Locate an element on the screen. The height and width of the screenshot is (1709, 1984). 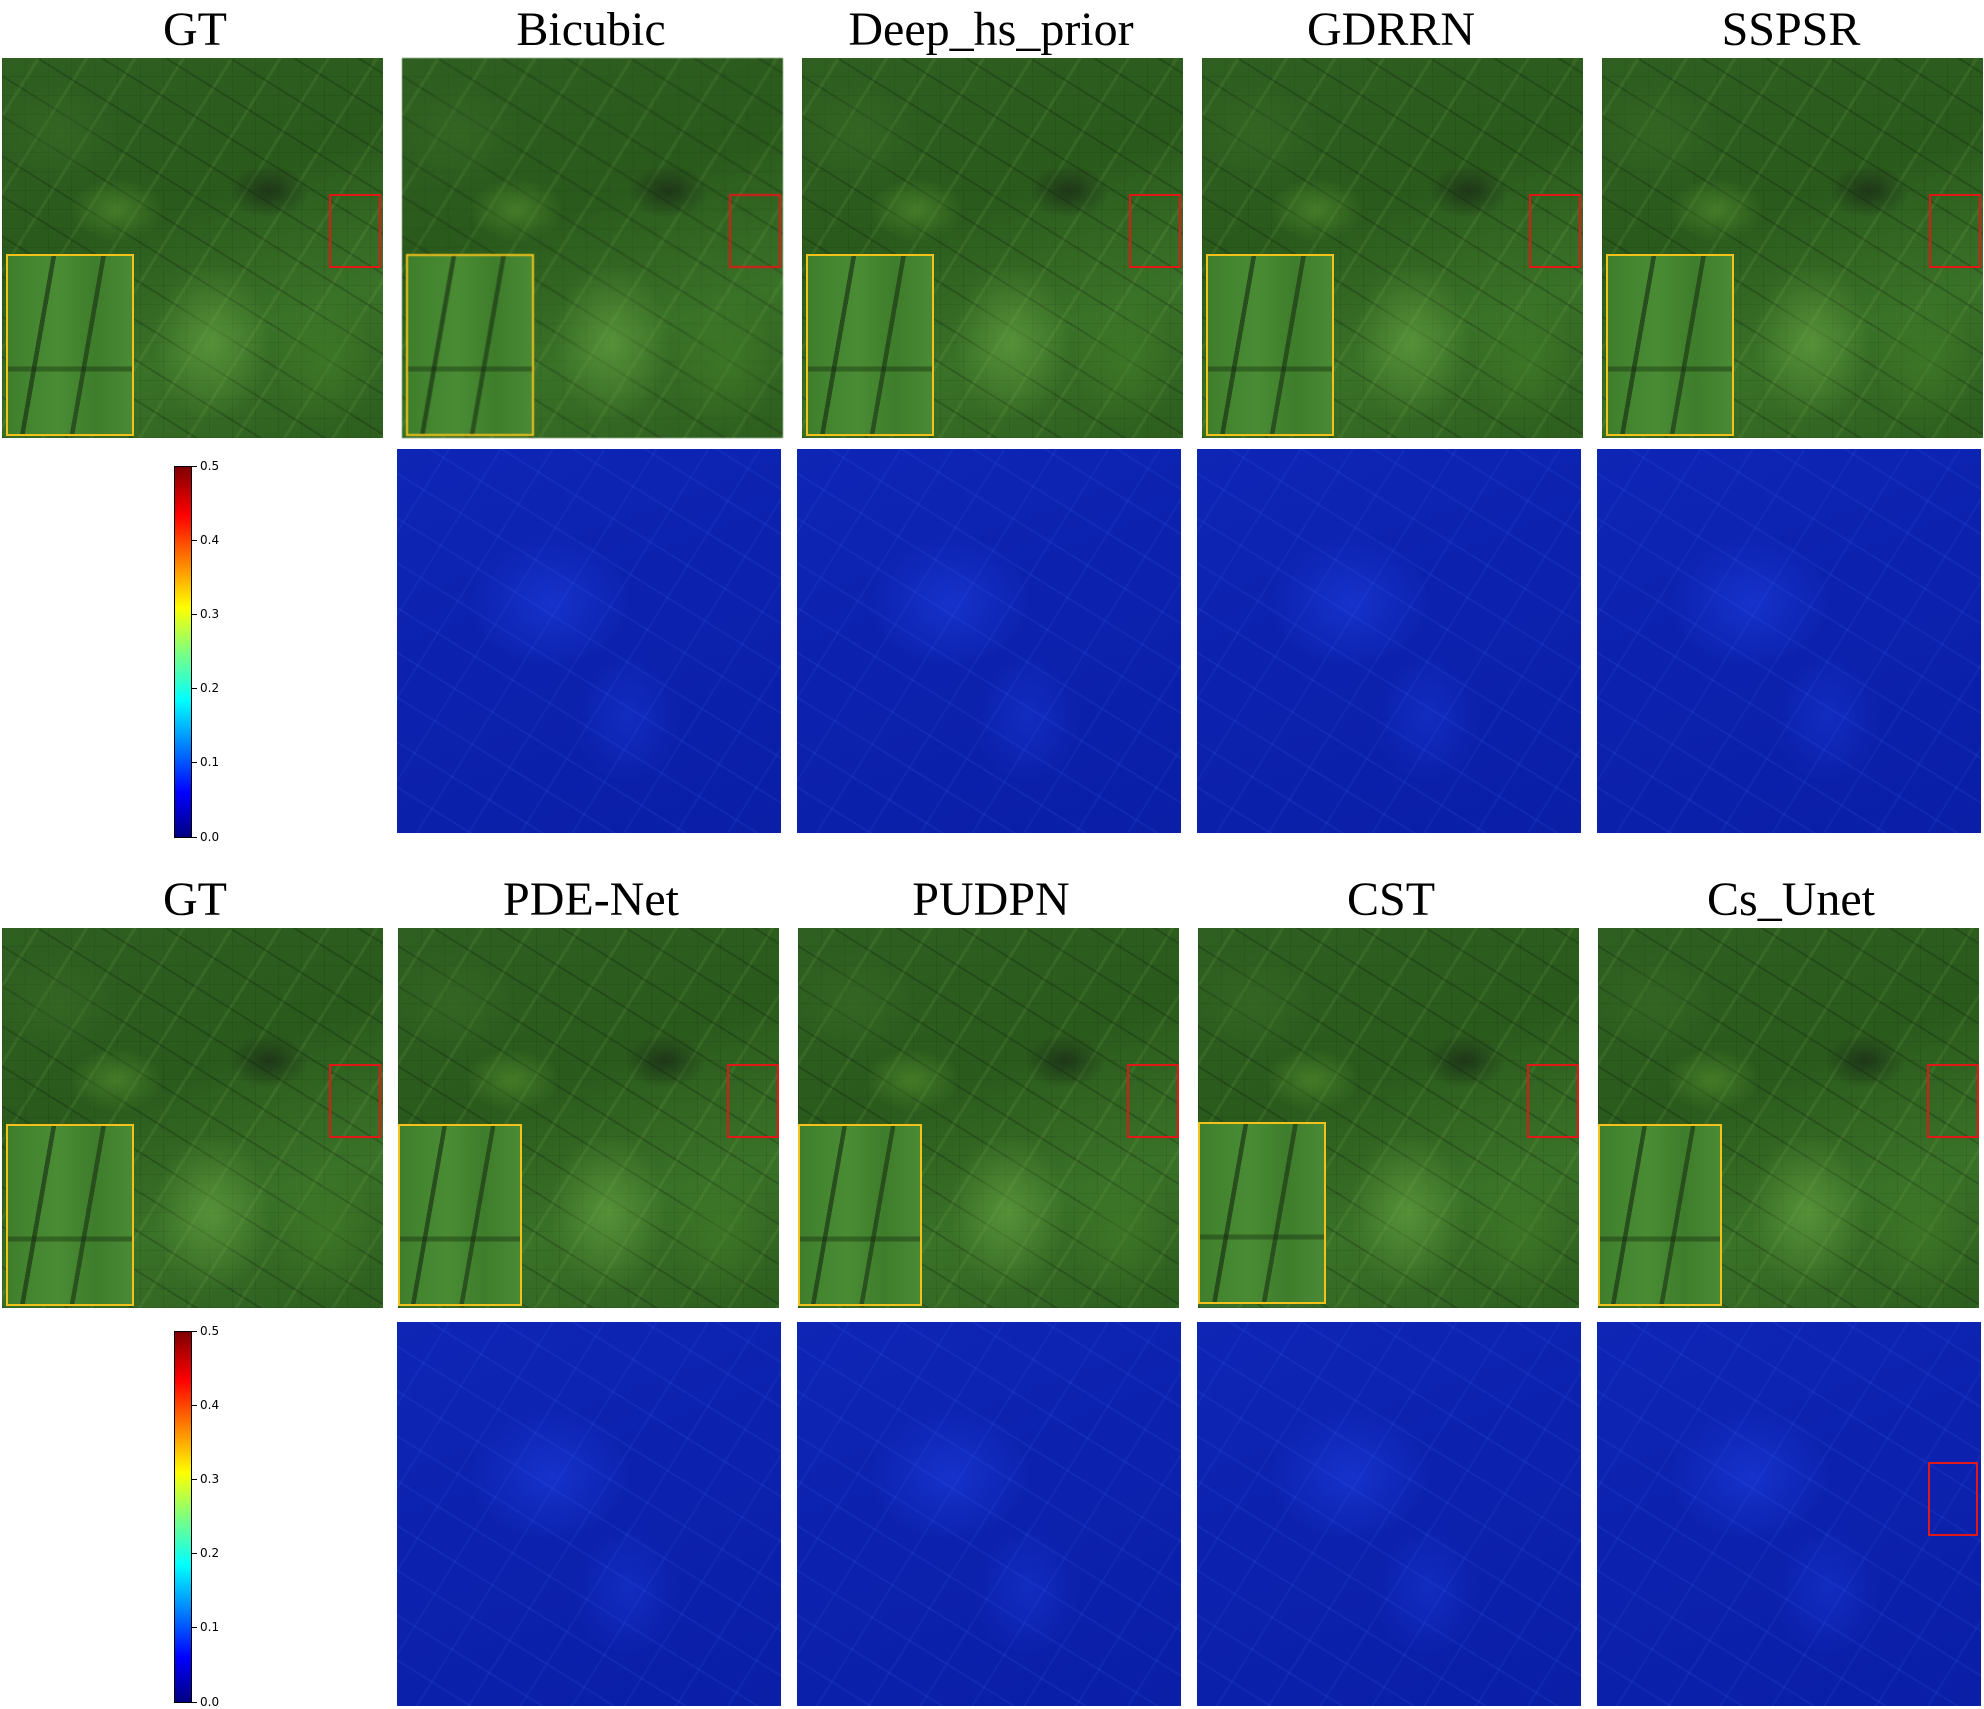
image-bicubic is located at coordinates (592, 248).